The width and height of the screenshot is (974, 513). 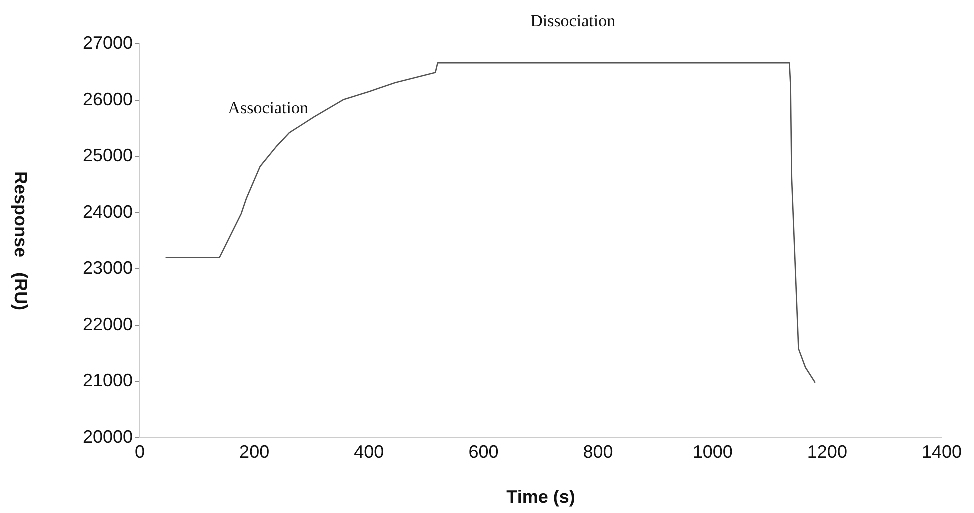 I want to click on x-tick-label: 1400, so click(x=942, y=452).